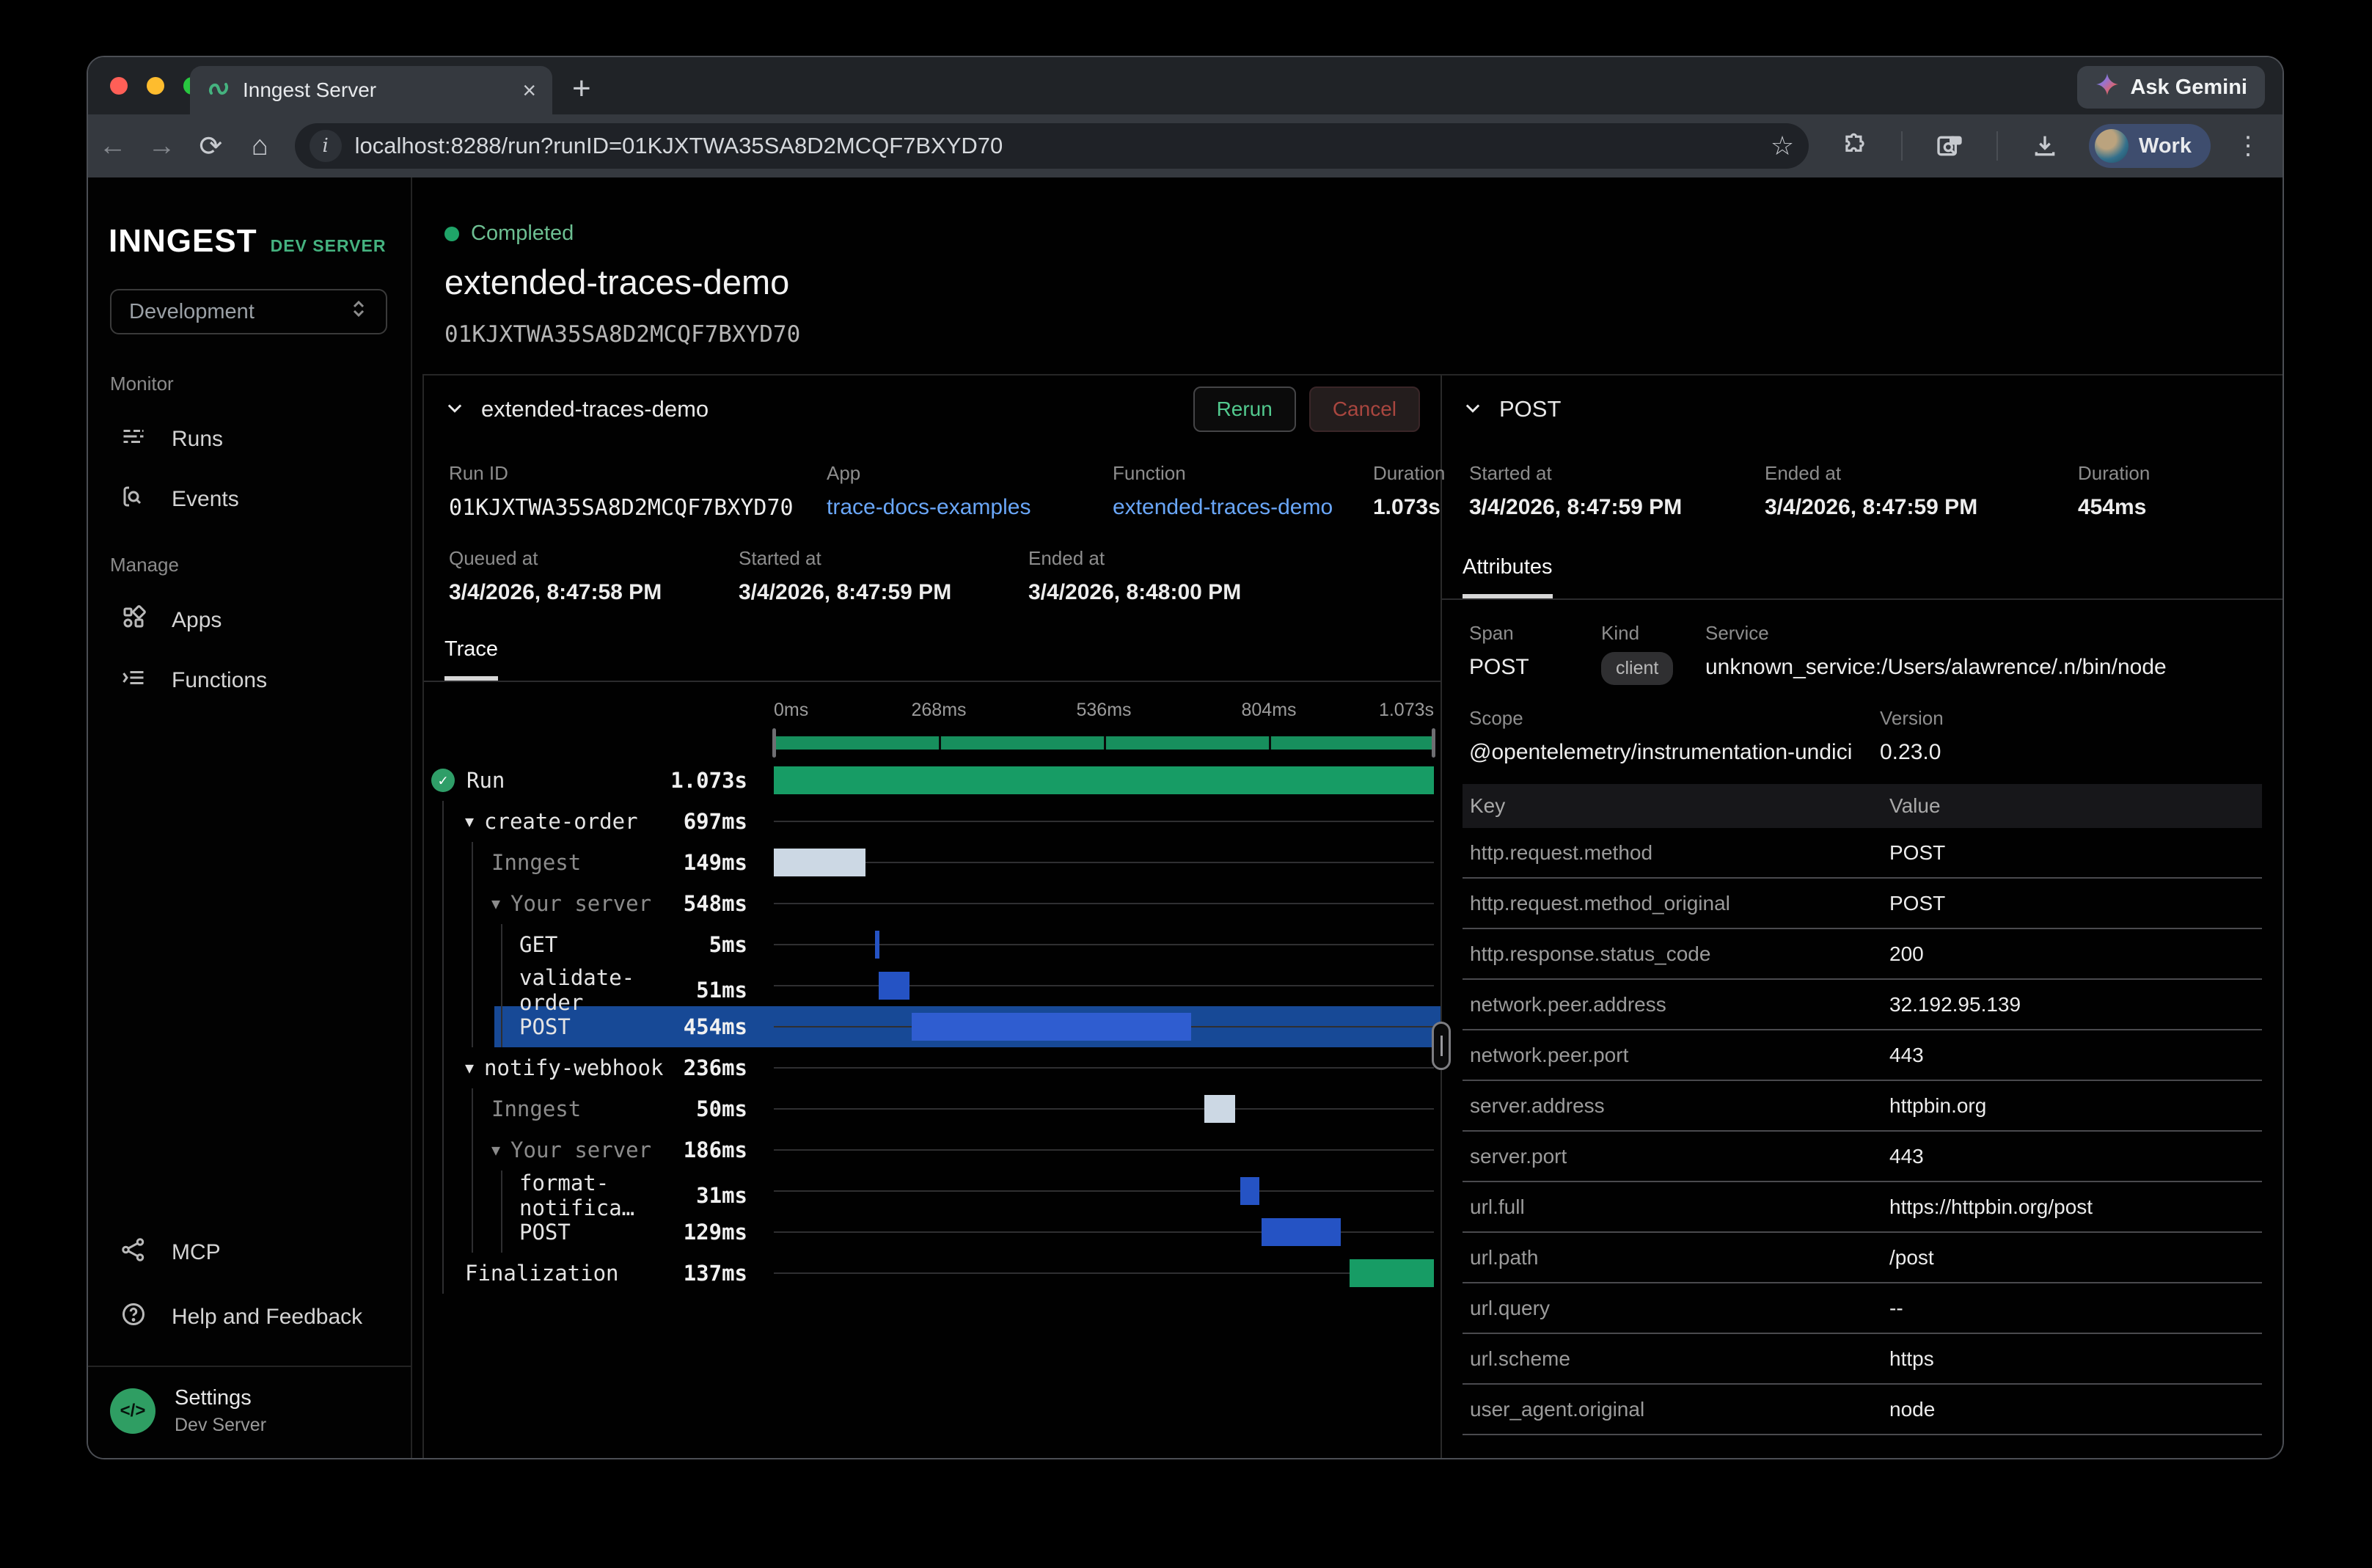 The height and width of the screenshot is (1568, 2372). I want to click on search-tabs-icon, so click(1949, 146).